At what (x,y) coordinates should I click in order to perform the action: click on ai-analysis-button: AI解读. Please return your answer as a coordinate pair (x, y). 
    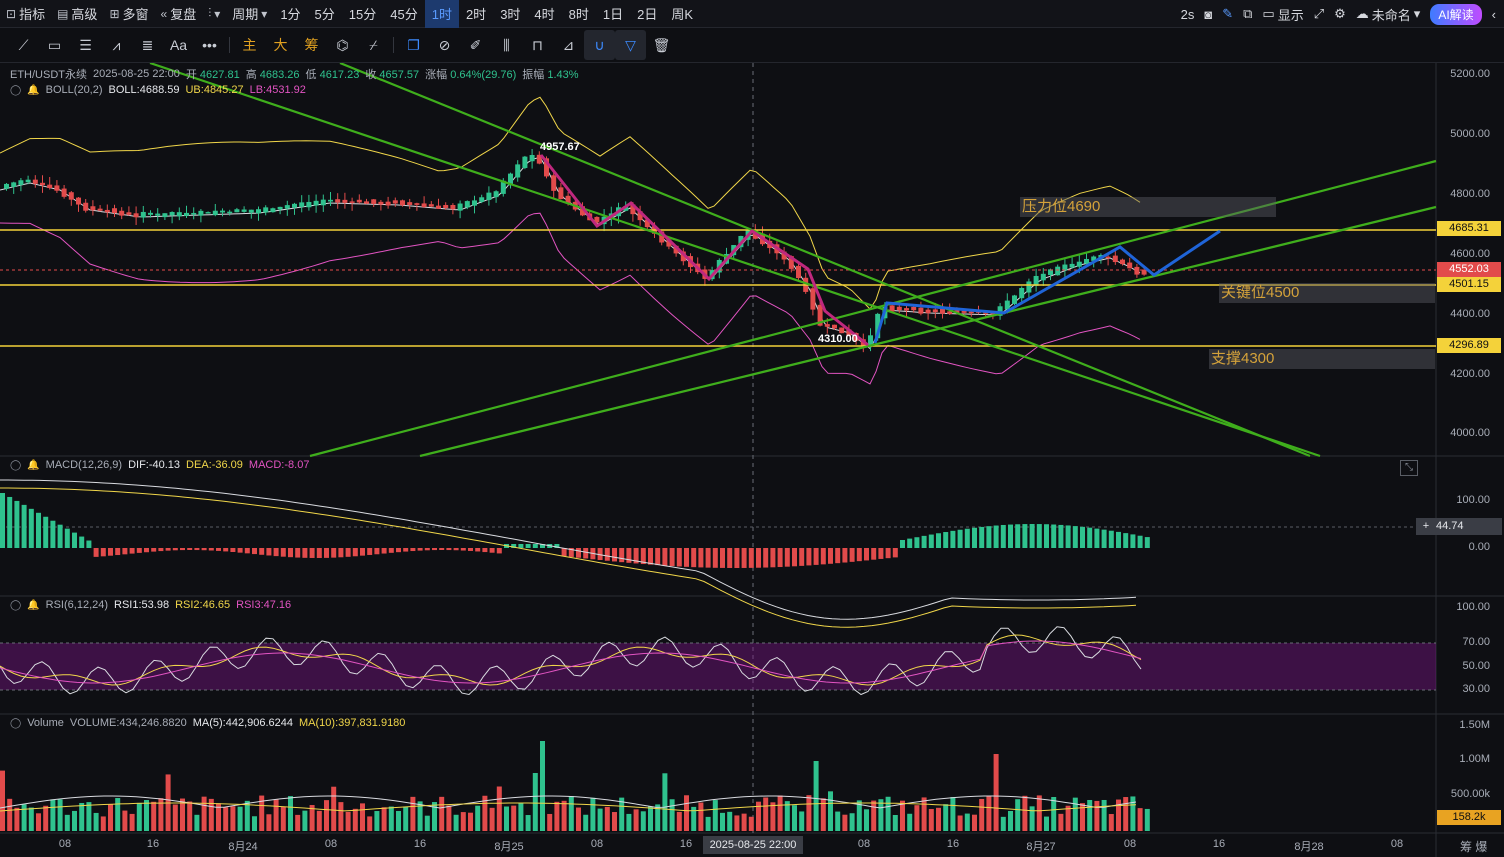
    Looking at the image, I should click on (1456, 14).